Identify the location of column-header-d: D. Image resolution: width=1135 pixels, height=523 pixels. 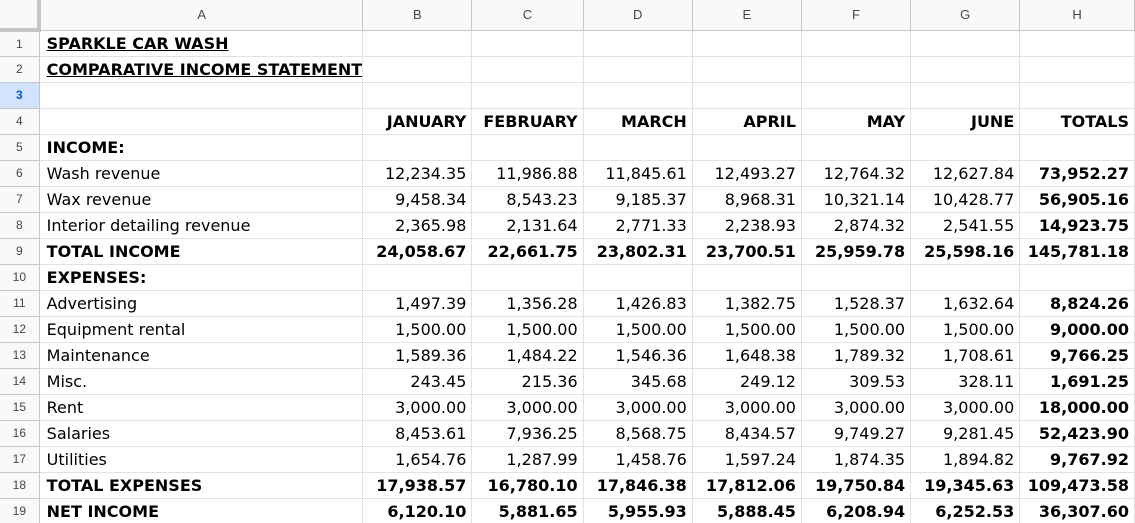
(638, 15).